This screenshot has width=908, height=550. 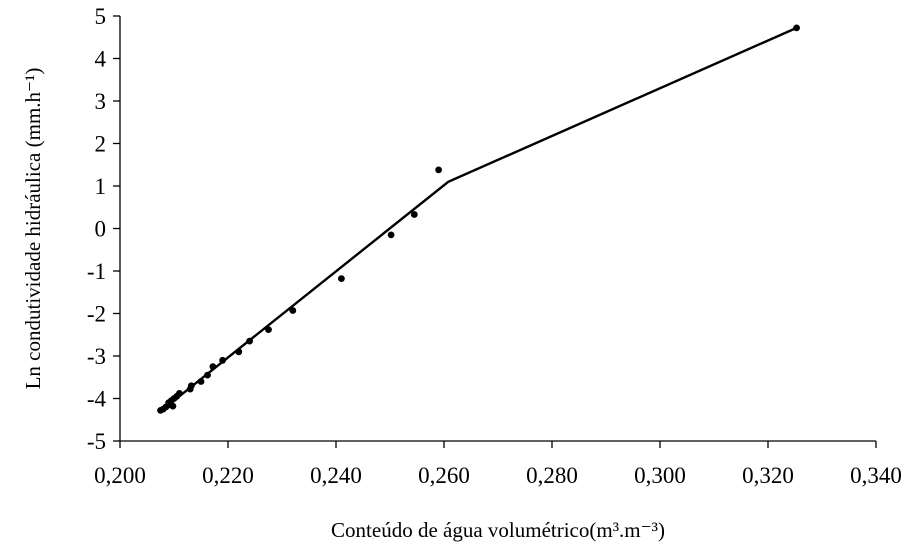 What do you see at coordinates (444, 475) in the screenshot?
I see `x-tick-label: 0,260` at bounding box center [444, 475].